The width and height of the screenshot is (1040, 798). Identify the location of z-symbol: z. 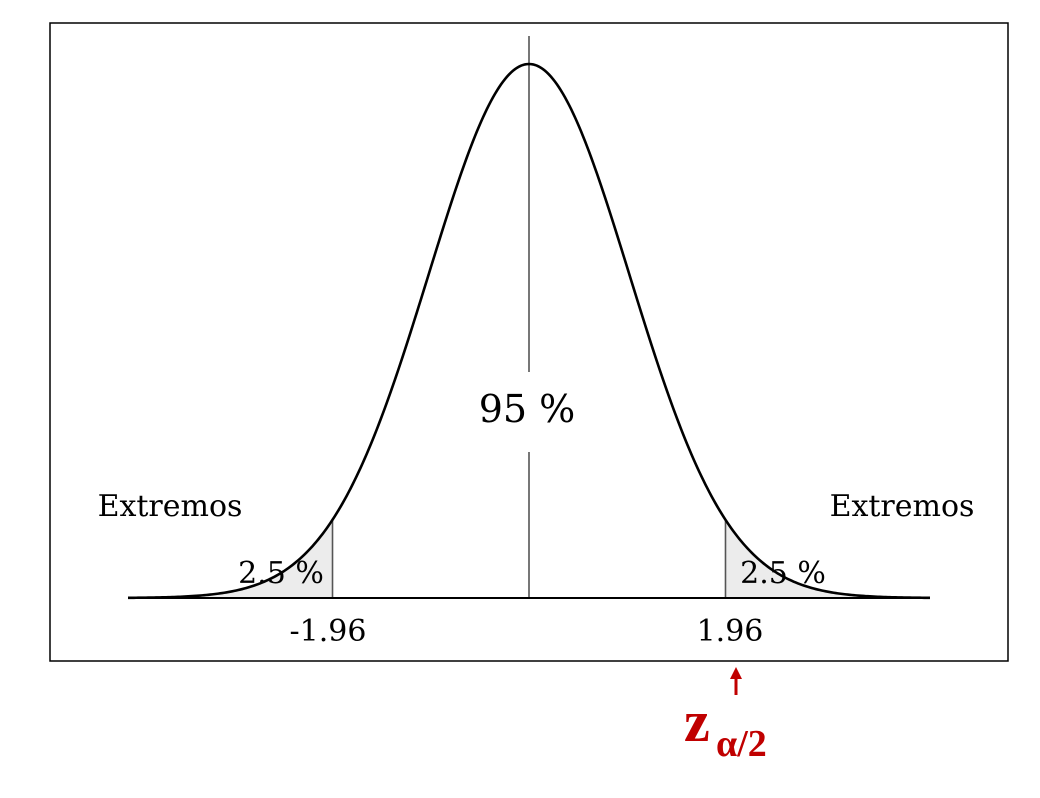
(697, 721).